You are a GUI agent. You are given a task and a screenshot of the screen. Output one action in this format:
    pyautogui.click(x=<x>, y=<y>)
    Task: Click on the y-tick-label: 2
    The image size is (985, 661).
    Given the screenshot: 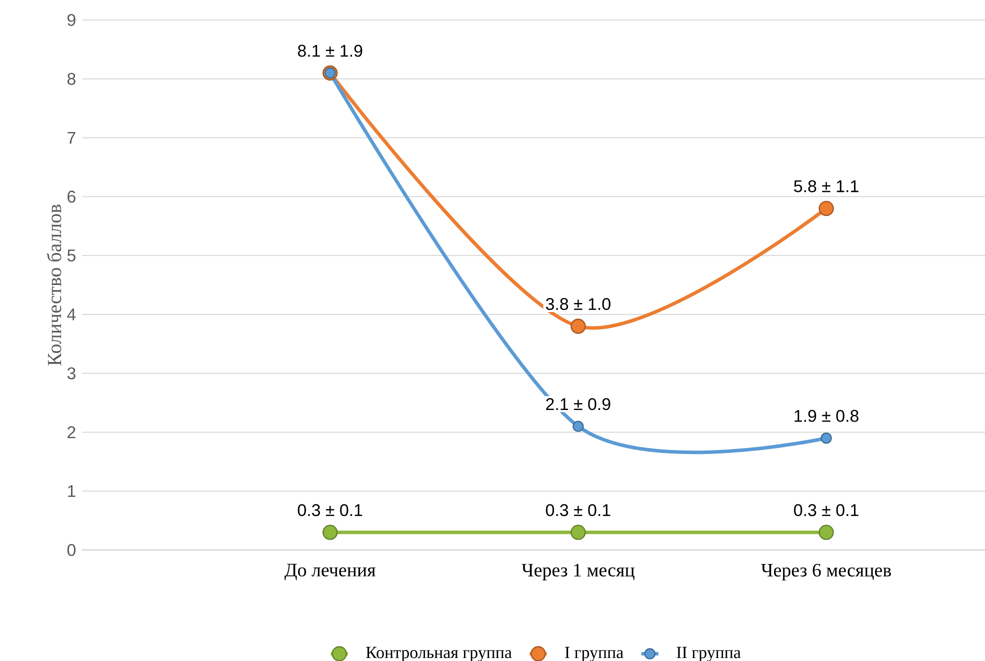 What is the action you would take?
    pyautogui.click(x=72, y=432)
    